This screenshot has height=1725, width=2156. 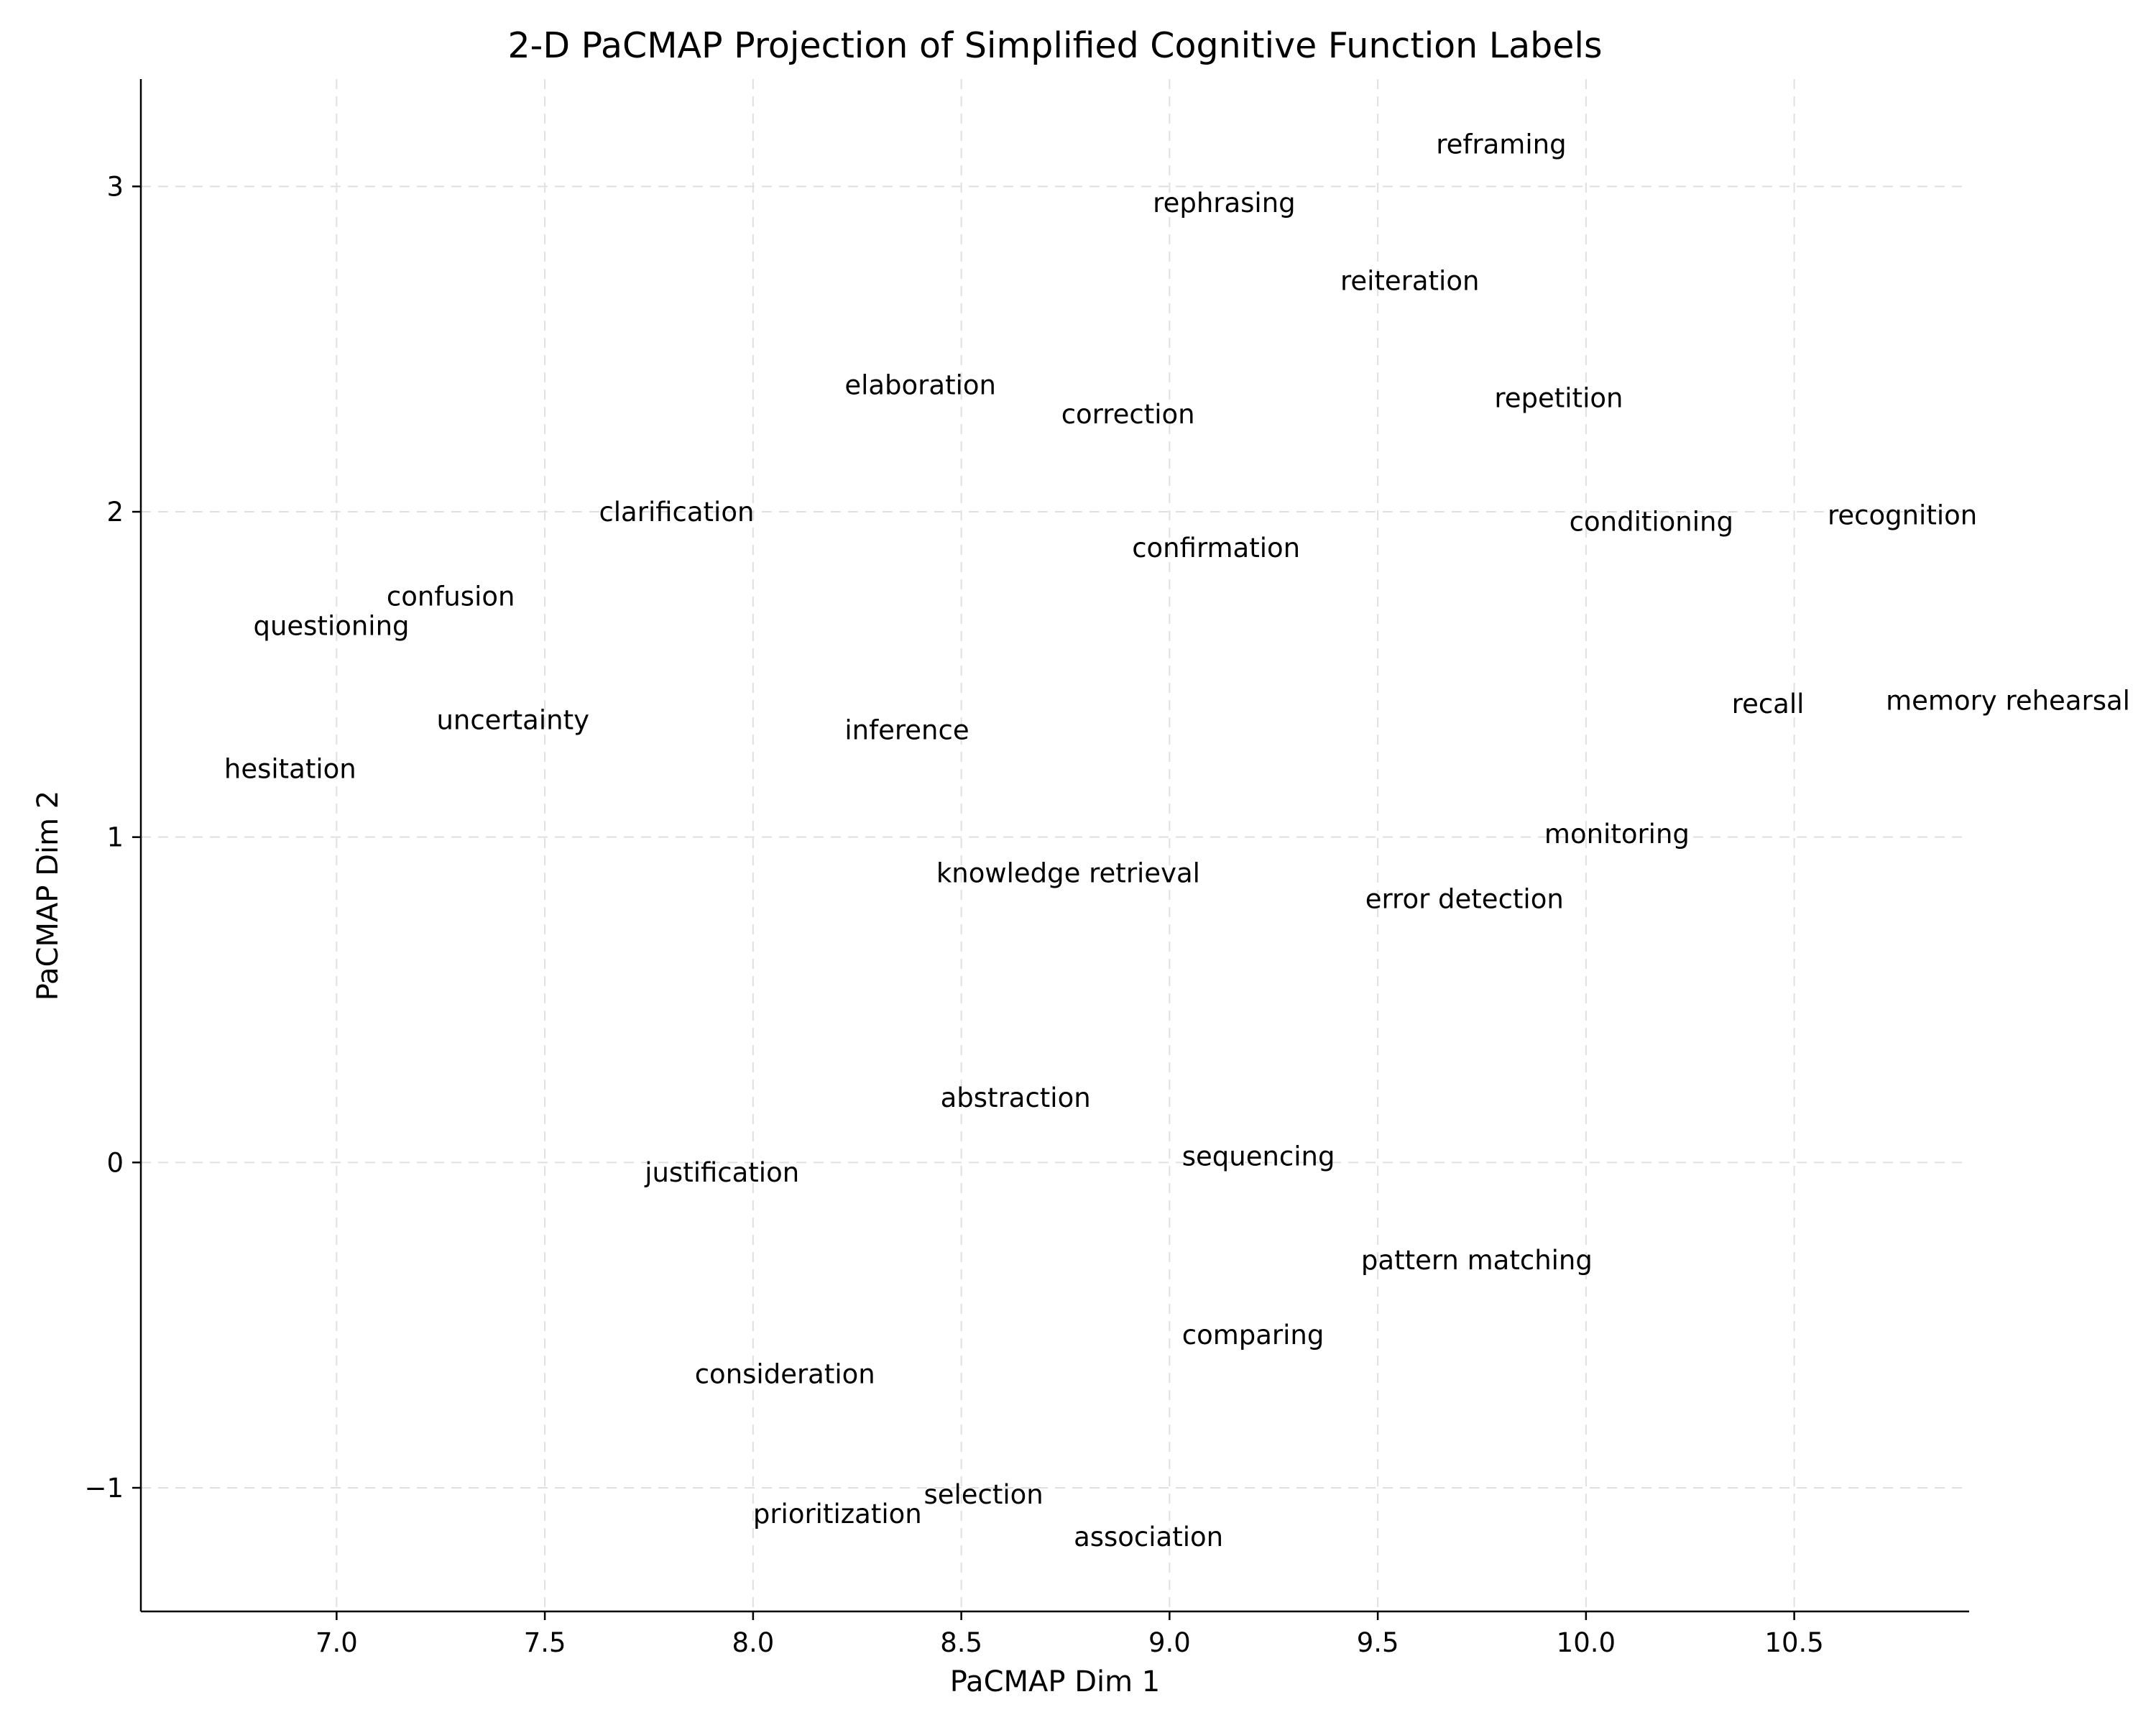 What do you see at coordinates (1055, 1681) in the screenshot?
I see `x-axis-label: PaCMAP Dim 1` at bounding box center [1055, 1681].